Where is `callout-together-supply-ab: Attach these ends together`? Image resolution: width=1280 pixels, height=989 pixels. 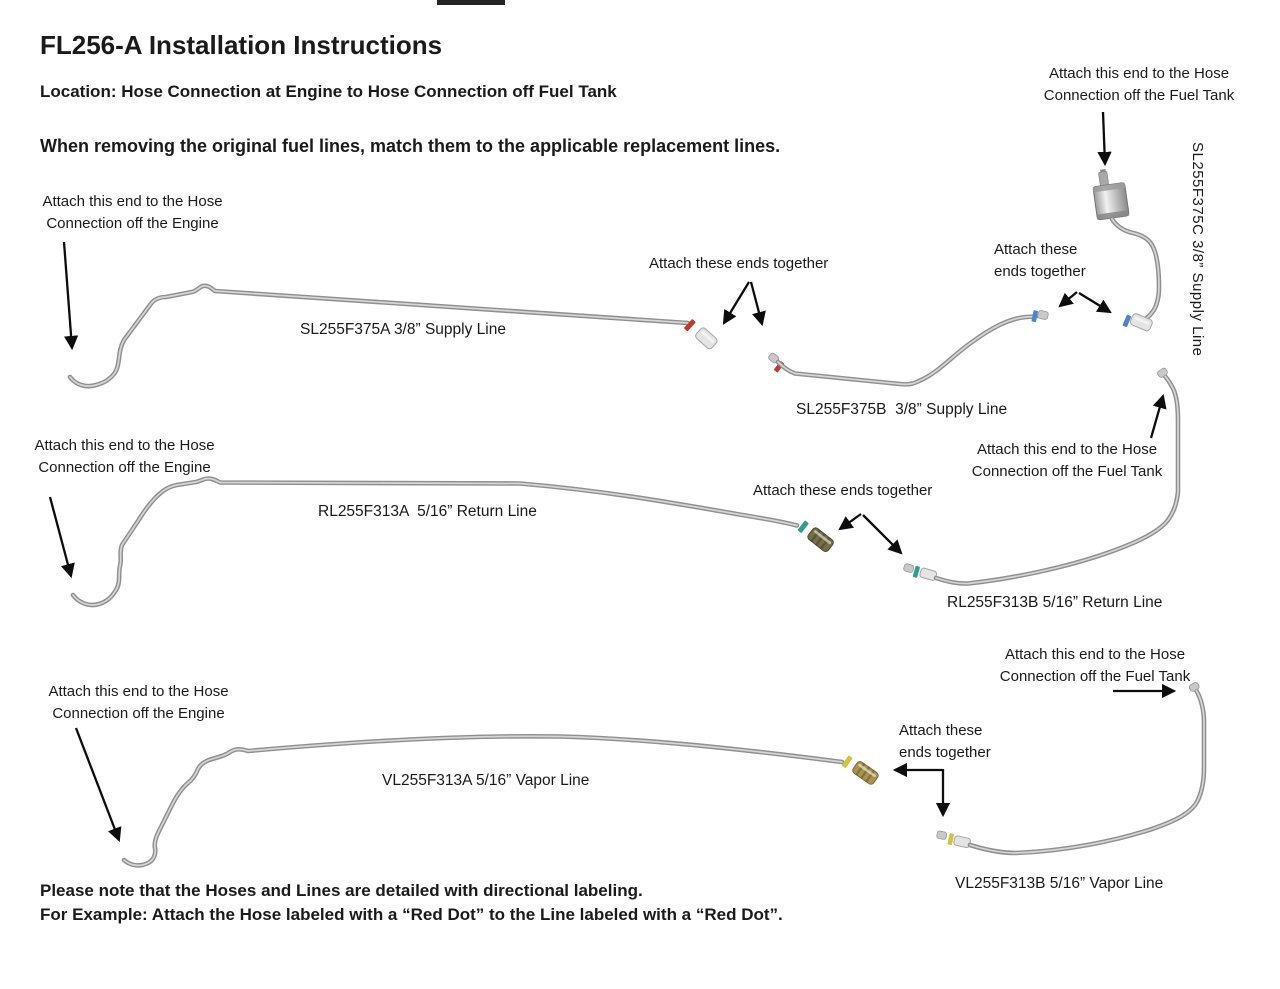
callout-together-supply-ab: Attach these ends together is located at coordinates (739, 263).